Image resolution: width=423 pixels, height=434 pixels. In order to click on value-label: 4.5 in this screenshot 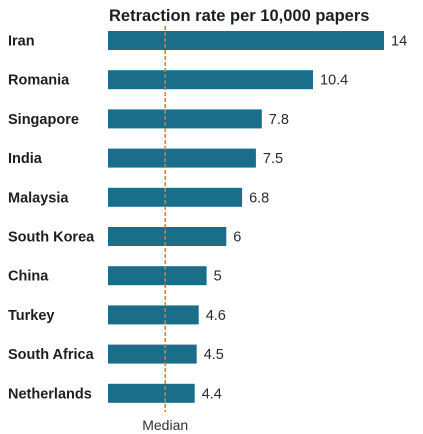, I will do `click(214, 355)`.